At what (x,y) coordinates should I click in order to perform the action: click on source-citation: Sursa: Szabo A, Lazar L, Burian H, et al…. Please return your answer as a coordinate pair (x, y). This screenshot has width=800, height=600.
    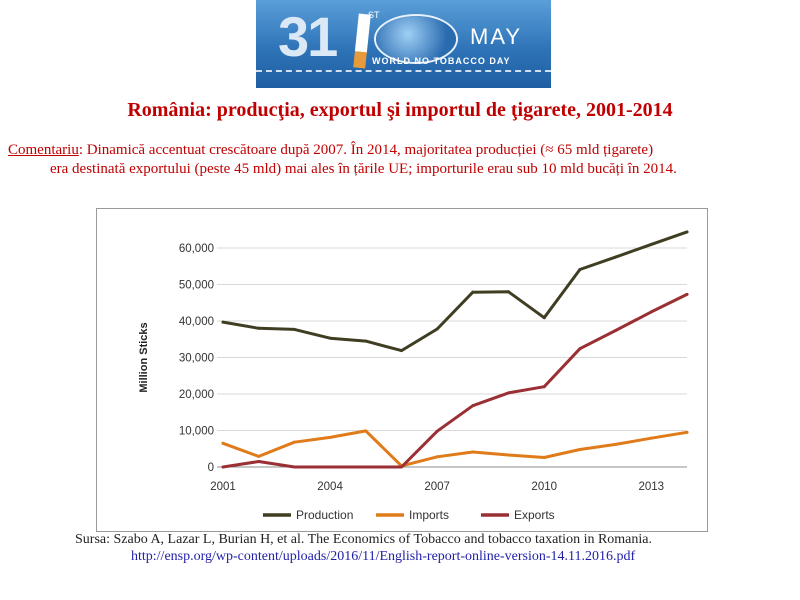
    Looking at the image, I should click on (425, 548).